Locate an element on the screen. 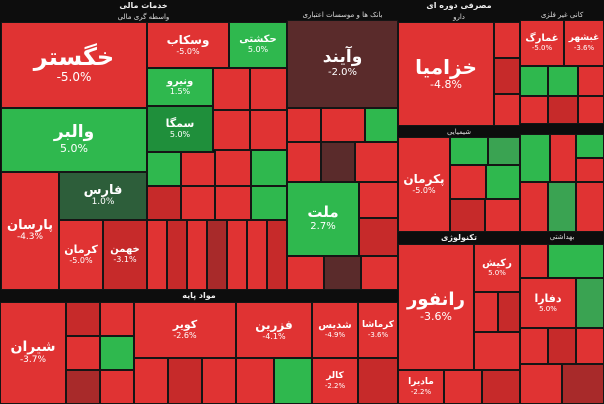 This screenshot has height=404, width=604. tile-kerman: کرمان -5.0% is located at coordinates (81, 255).